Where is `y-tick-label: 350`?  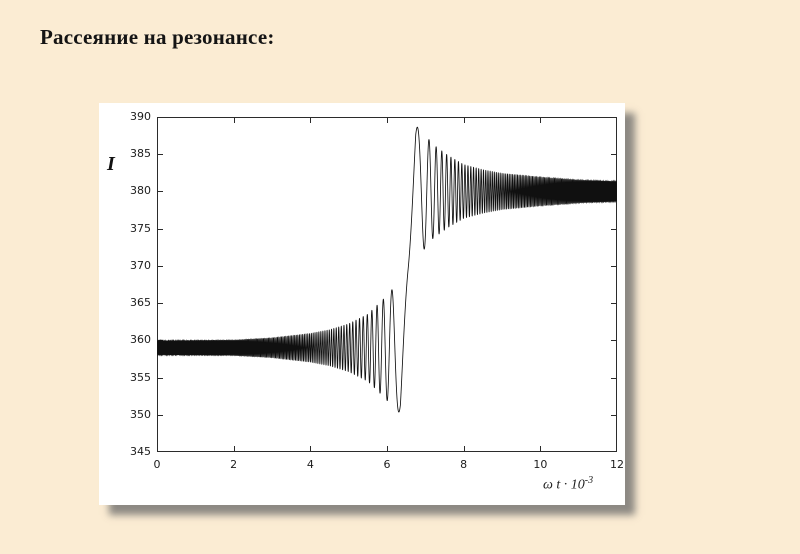 y-tick-label: 350 is located at coordinates (140, 414).